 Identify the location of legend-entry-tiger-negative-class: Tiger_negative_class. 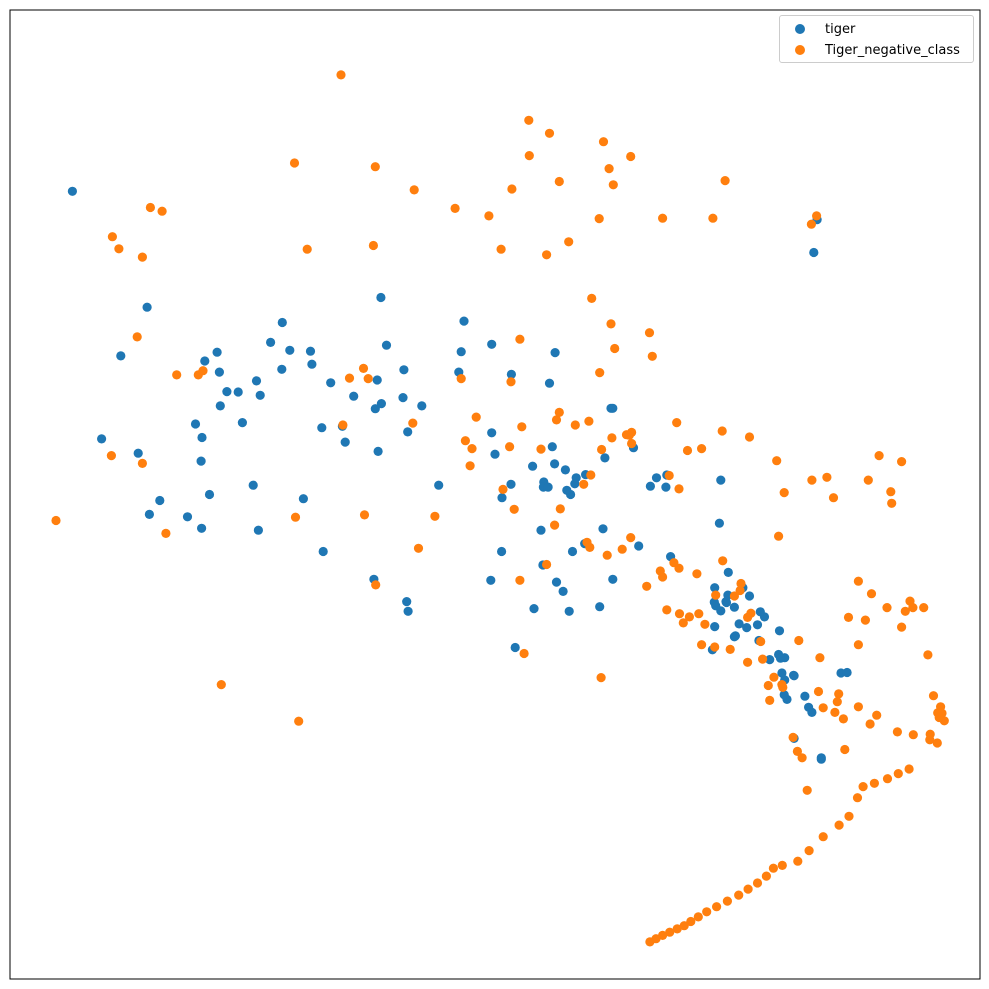
(875, 50).